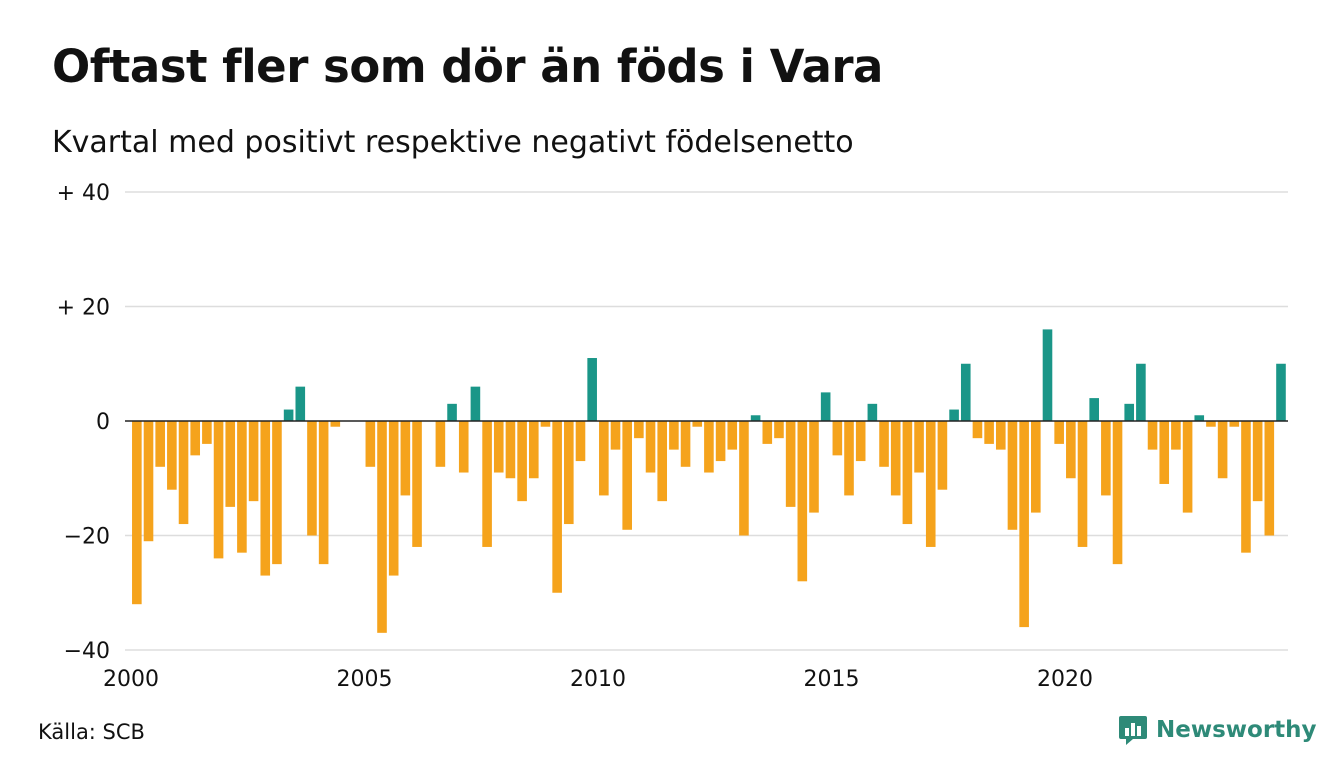 This screenshot has height=780, width=1340. Describe the element at coordinates (87, 651) in the screenshot. I see `y-tick-label: −40` at that location.